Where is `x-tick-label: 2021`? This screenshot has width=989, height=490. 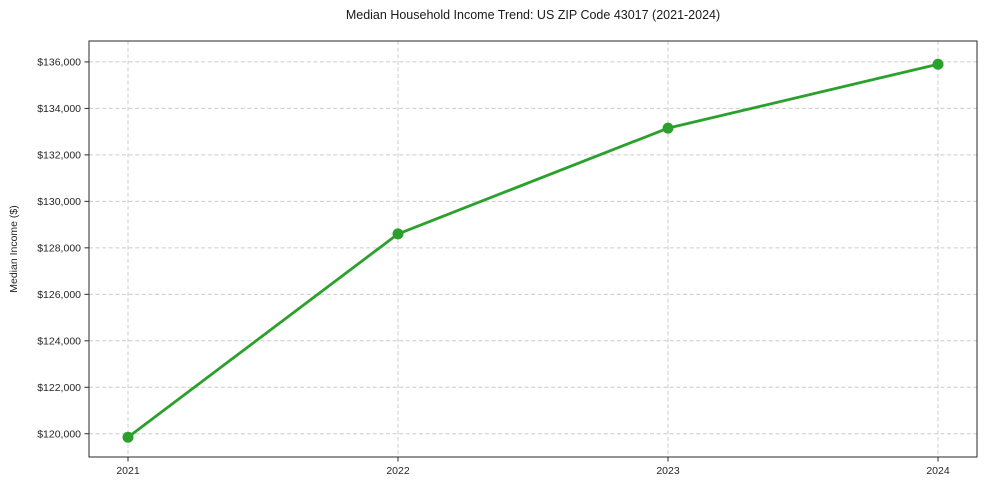
x-tick-label: 2021 is located at coordinates (128, 471).